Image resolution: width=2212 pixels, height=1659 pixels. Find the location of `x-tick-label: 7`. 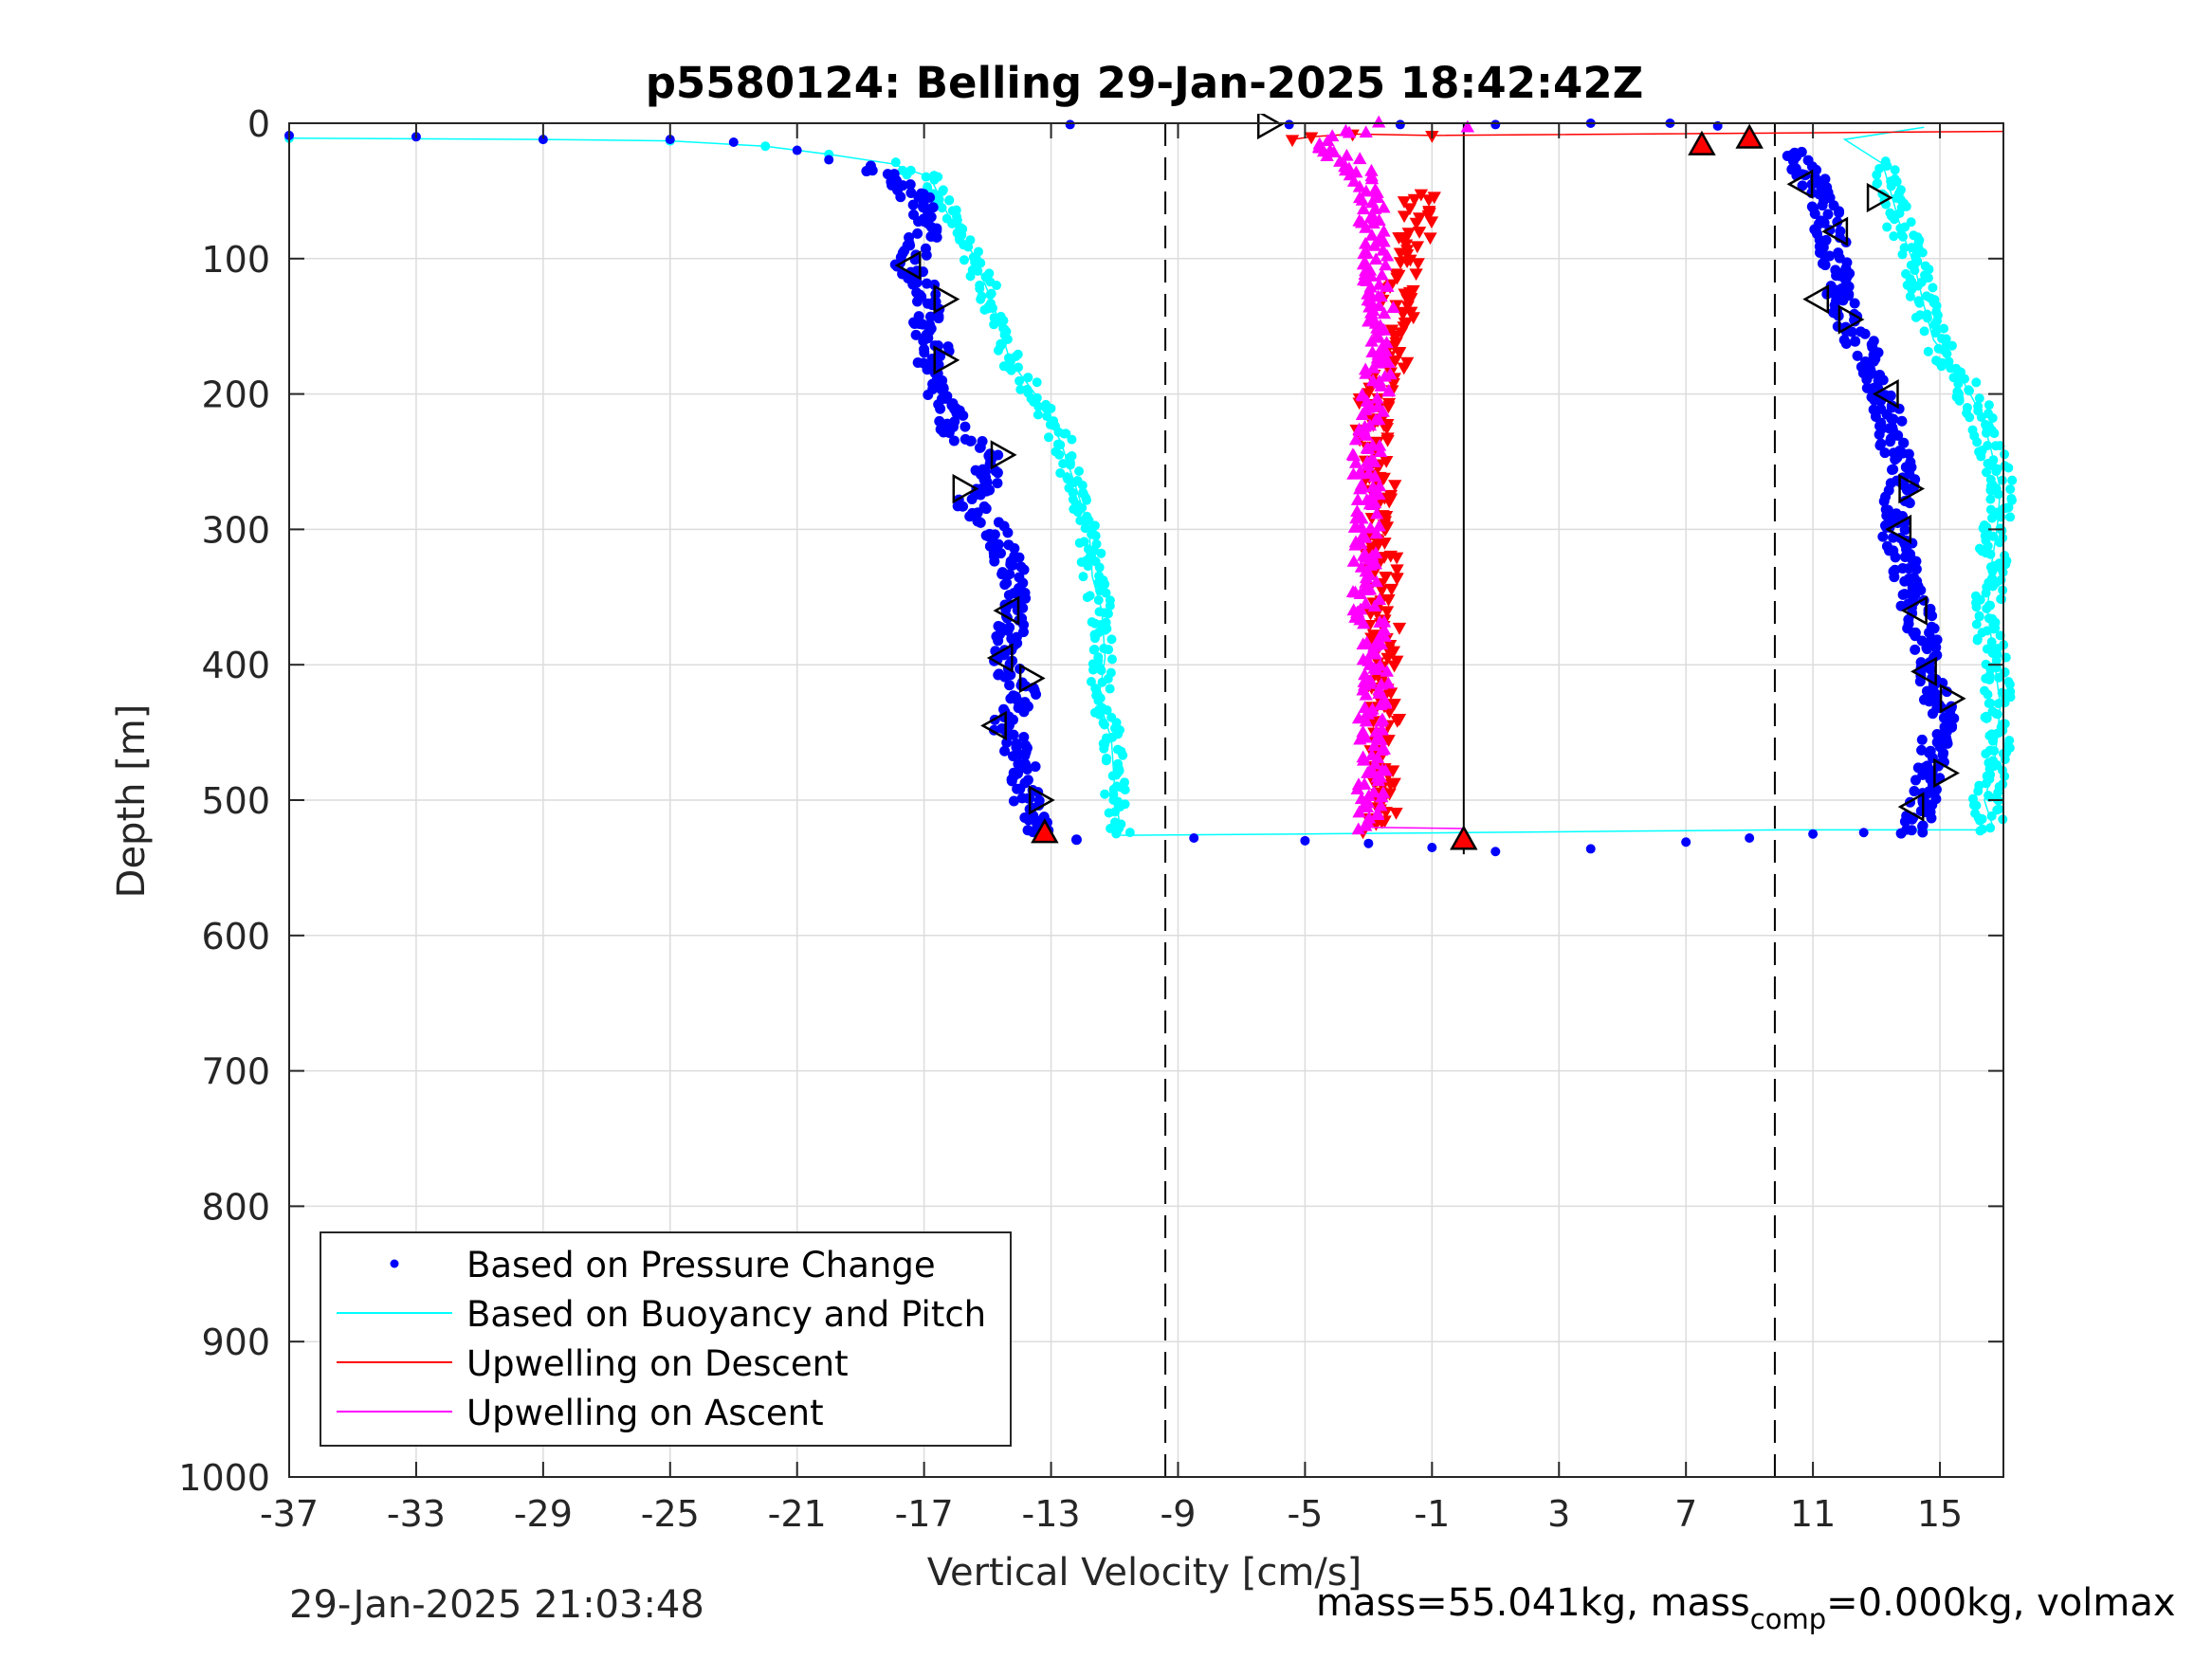

x-tick-label: 7 is located at coordinates (1685, 1514).